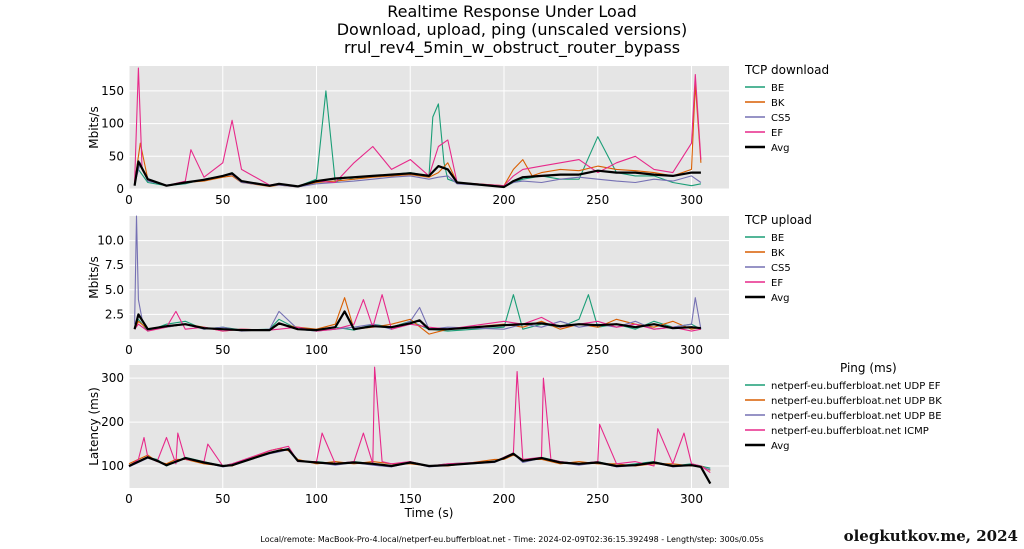 The image size is (1024, 549). What do you see at coordinates (112, 91) in the screenshot?
I see `y-tick-label: 150` at bounding box center [112, 91].